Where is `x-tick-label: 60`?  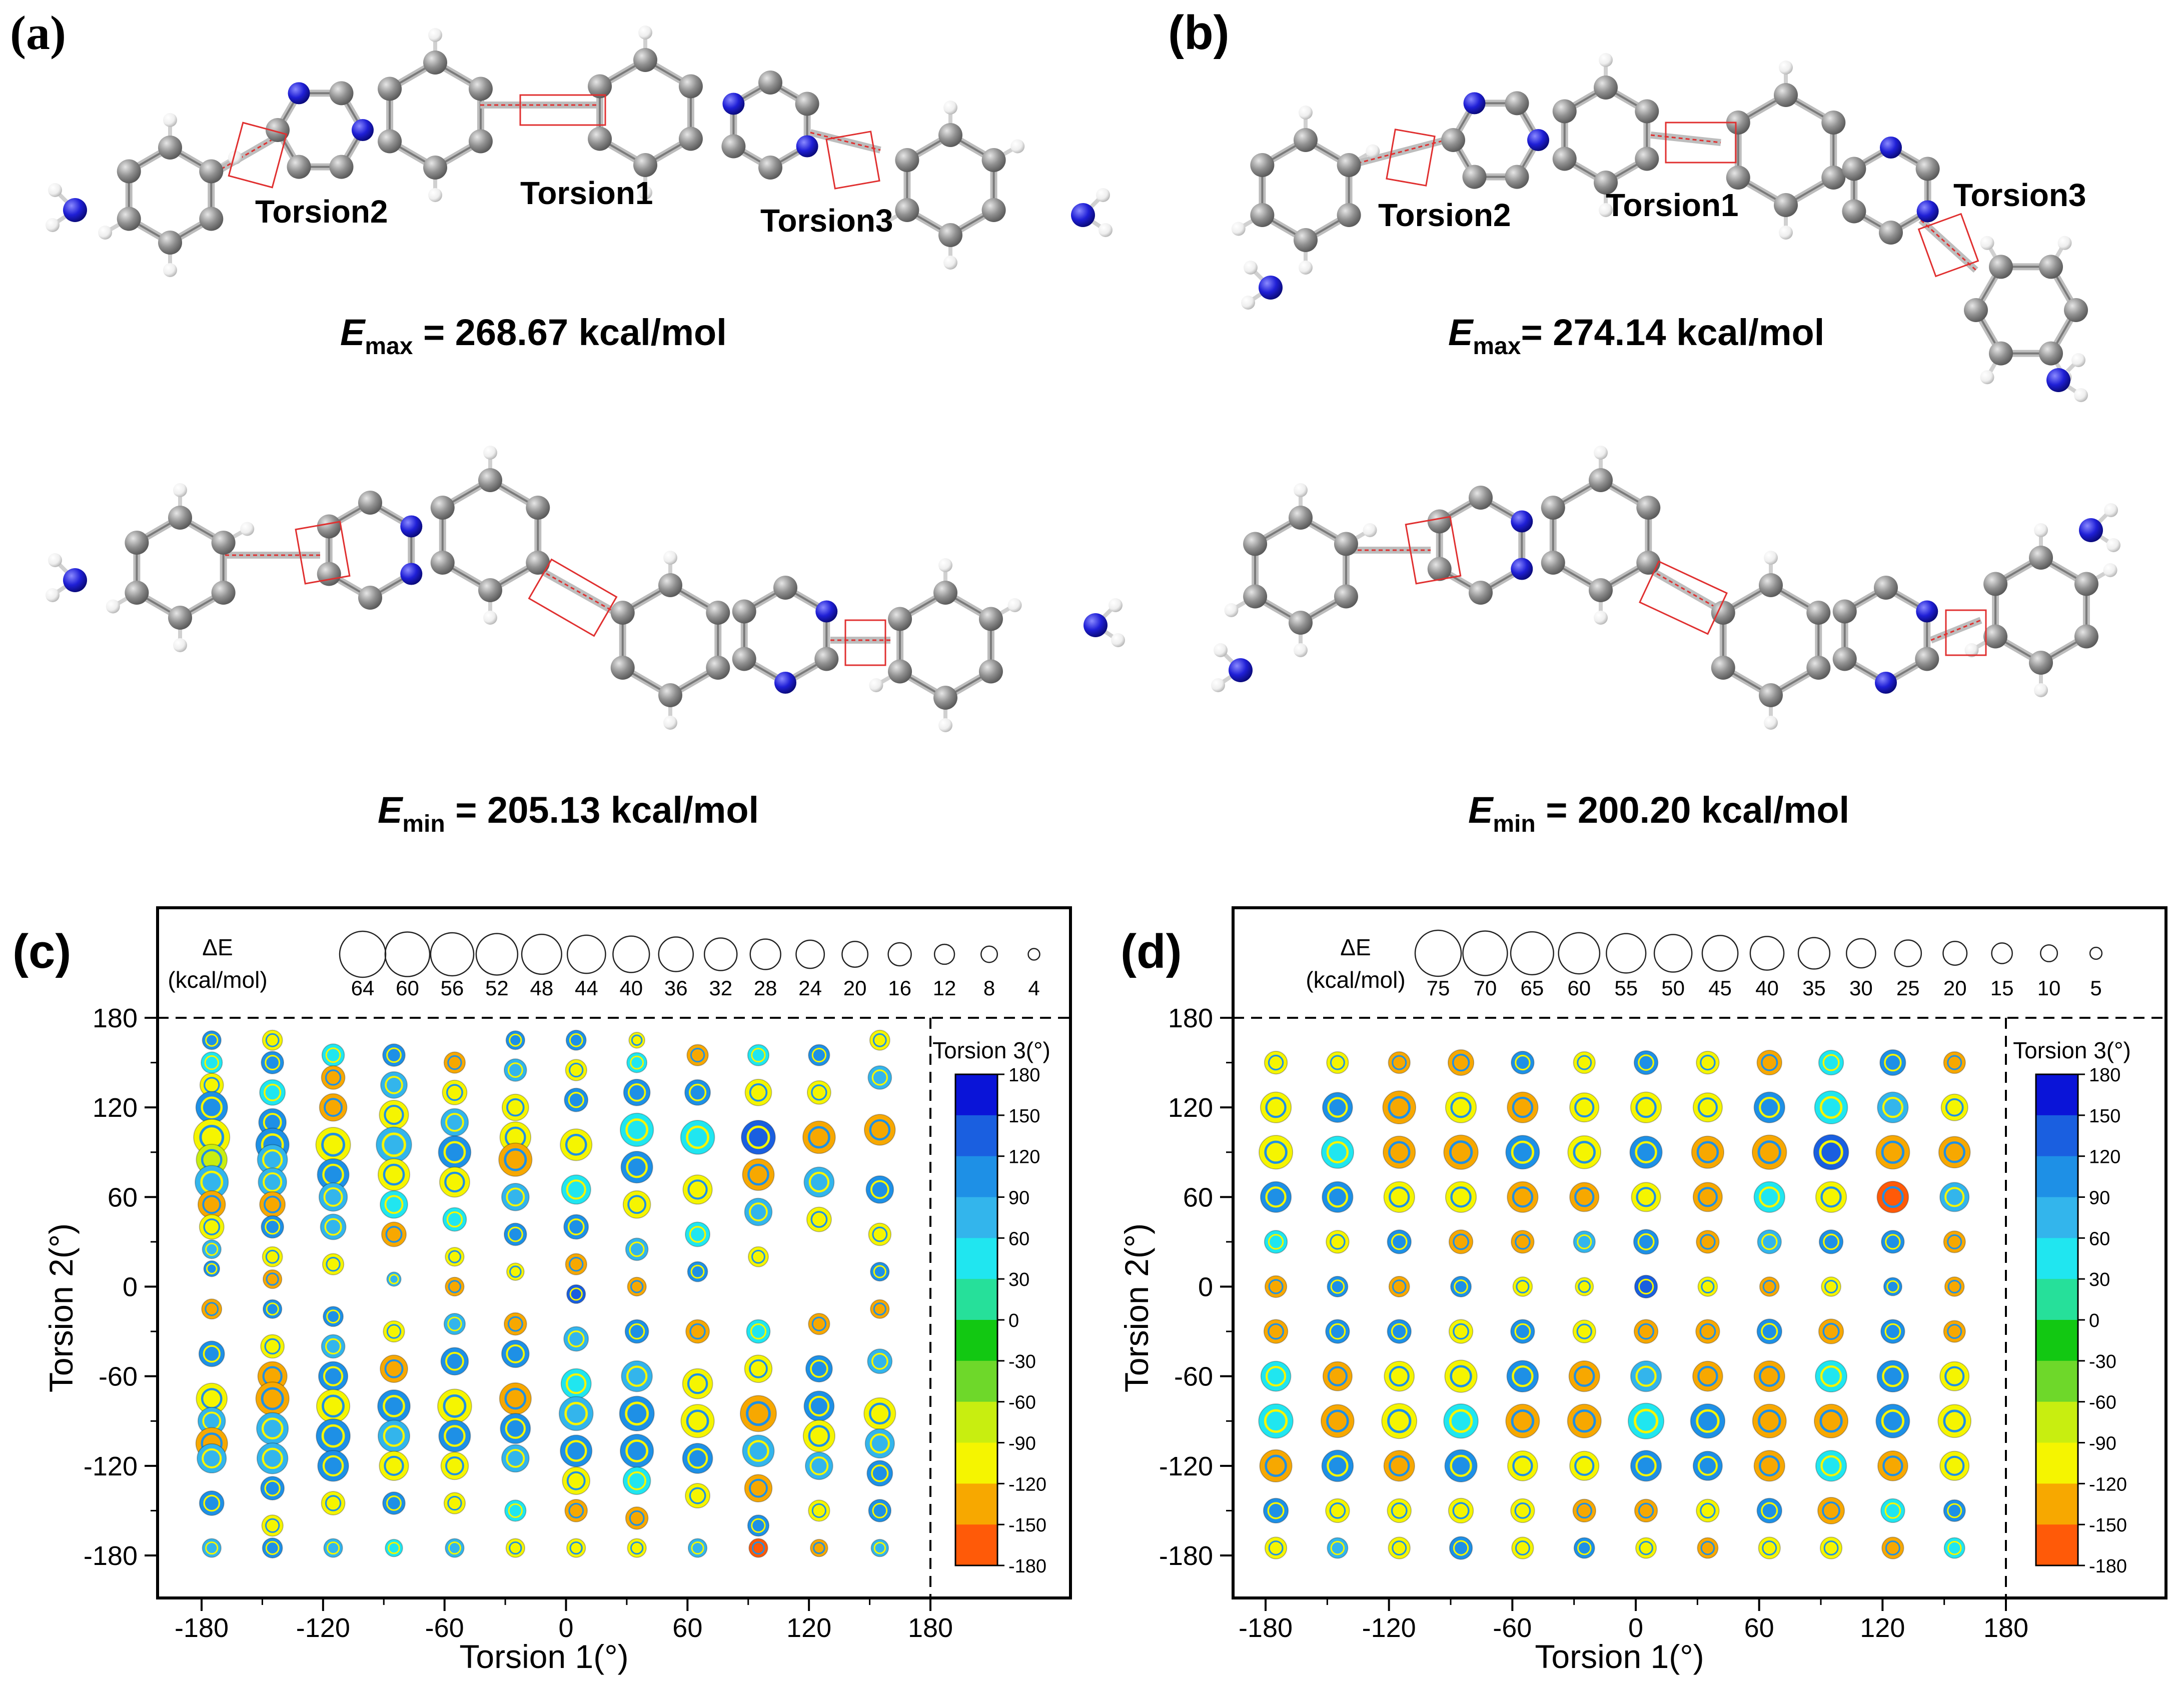 x-tick-label: 60 is located at coordinates (1759, 1628).